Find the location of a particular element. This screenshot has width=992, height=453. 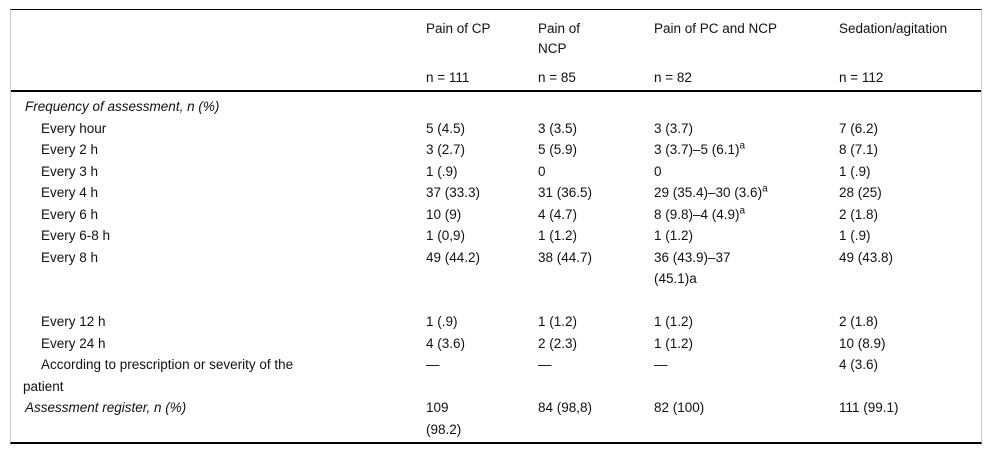

row-value: 28 (25) is located at coordinates (860, 192).